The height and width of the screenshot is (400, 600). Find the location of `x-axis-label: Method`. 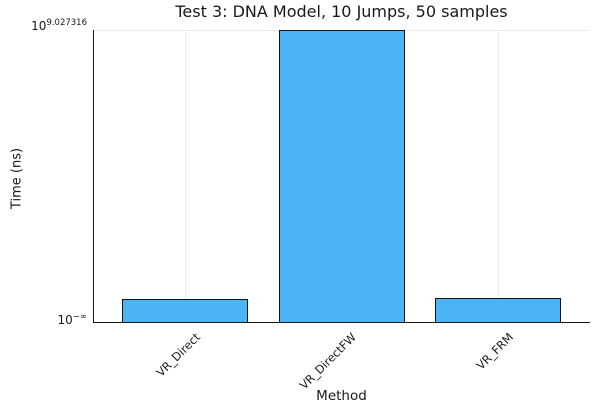

x-axis-label: Method is located at coordinates (341, 394).